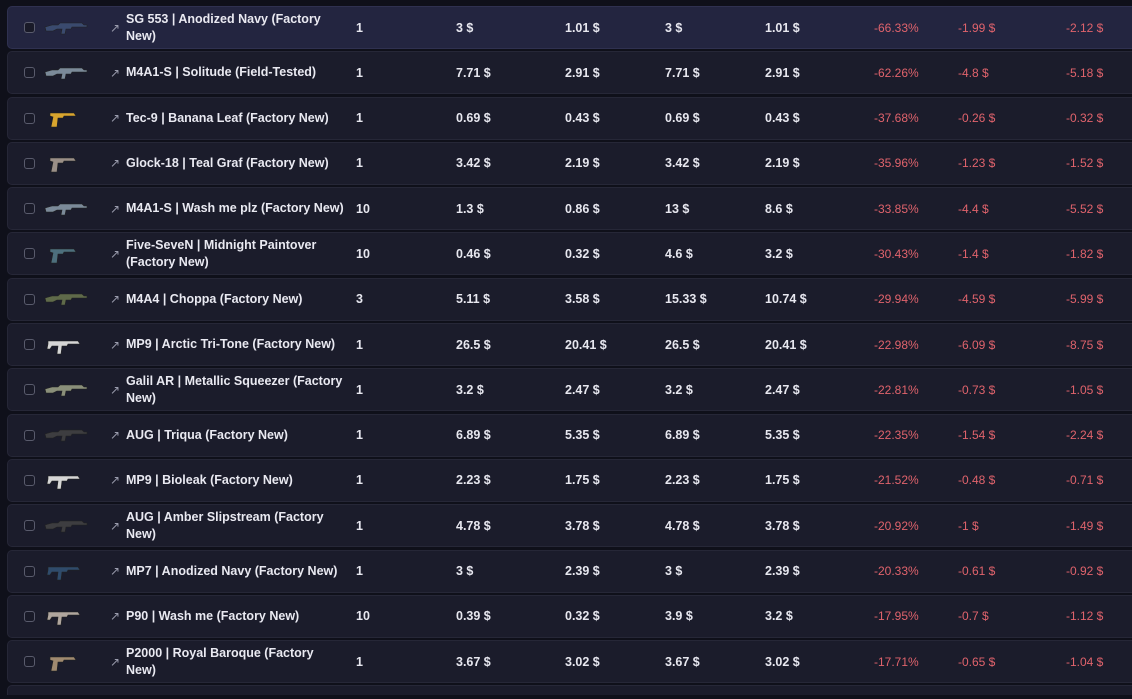 The width and height of the screenshot is (1132, 699). What do you see at coordinates (582, 435) in the screenshot?
I see `sale-price: 5.35 $` at bounding box center [582, 435].